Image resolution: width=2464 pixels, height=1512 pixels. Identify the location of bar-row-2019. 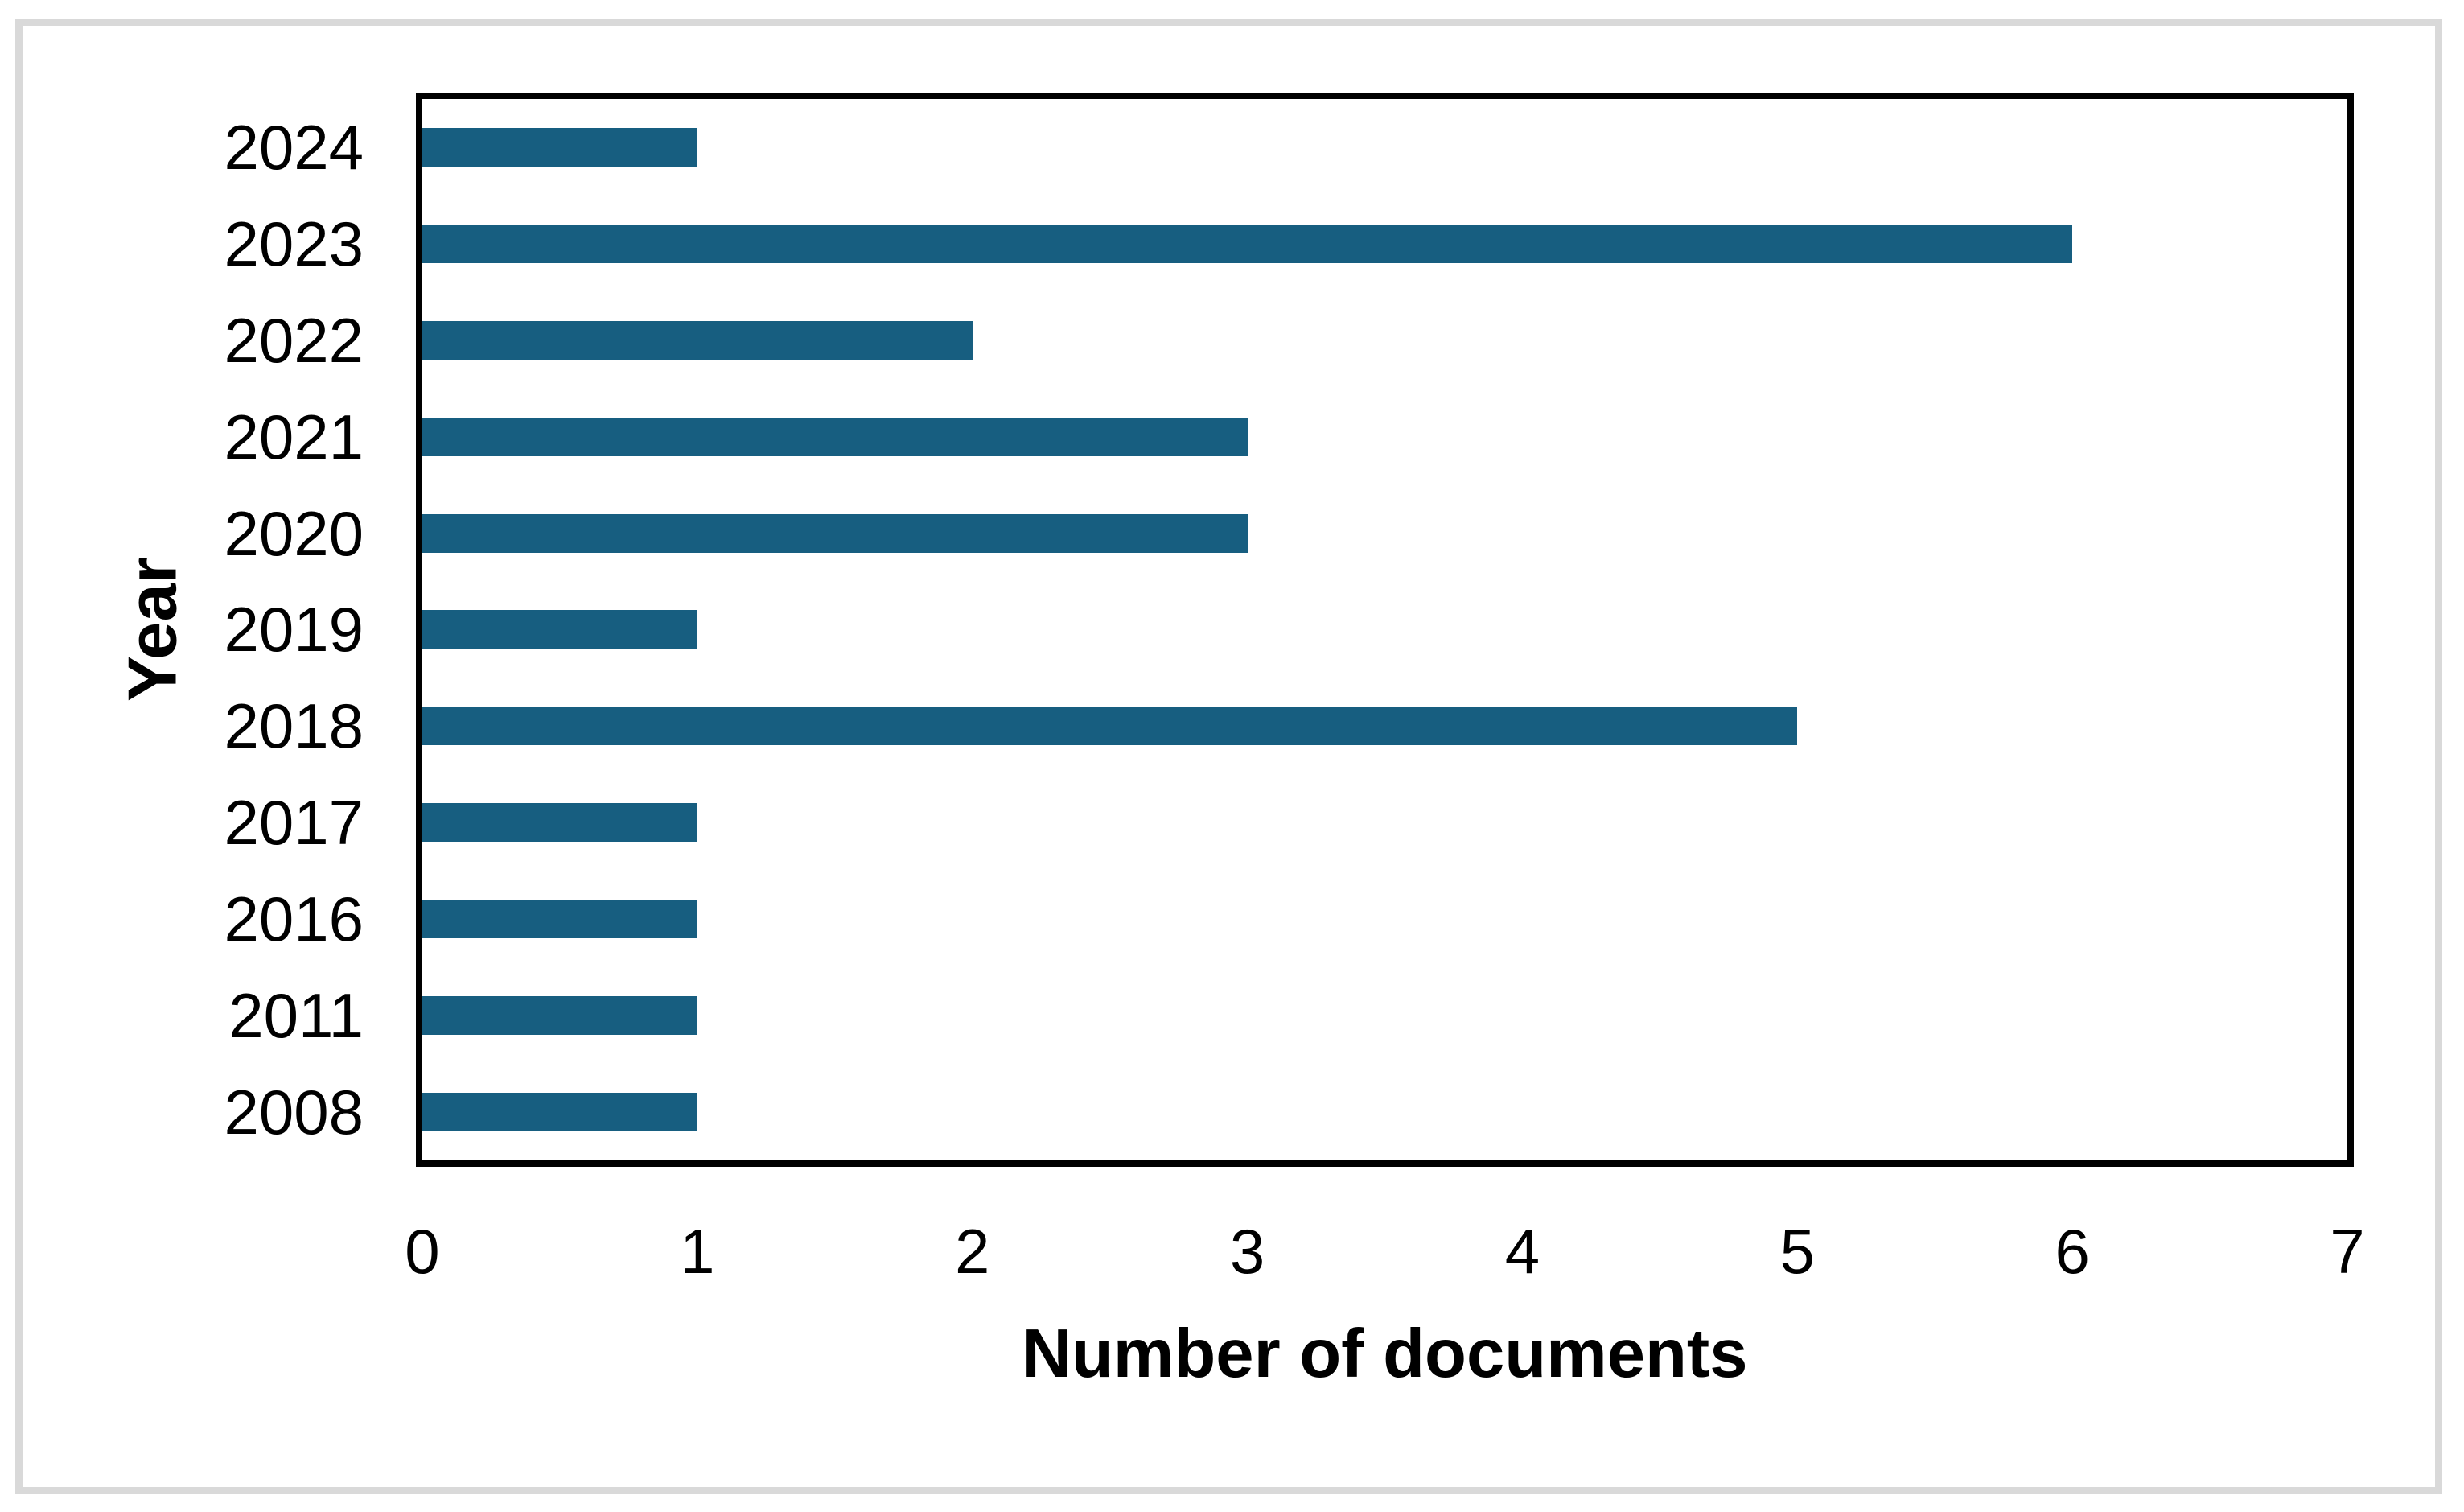
(1384, 630).